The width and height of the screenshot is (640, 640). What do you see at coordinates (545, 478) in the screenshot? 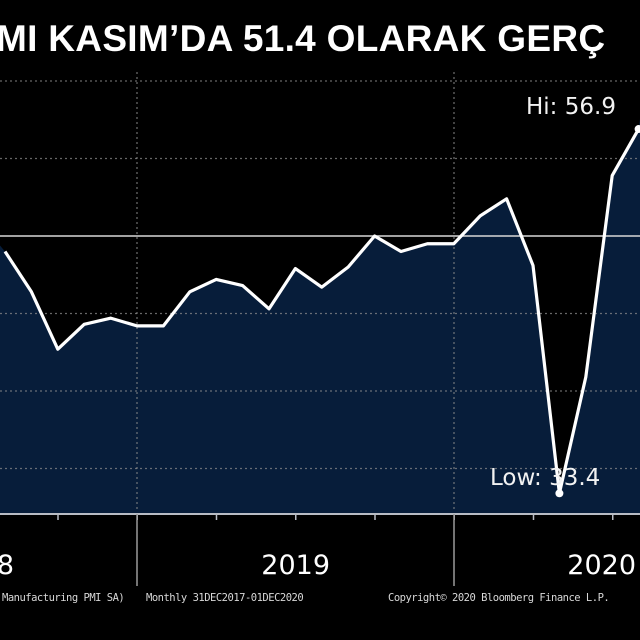
I see `low-annotation: Low: 33.4` at bounding box center [545, 478].